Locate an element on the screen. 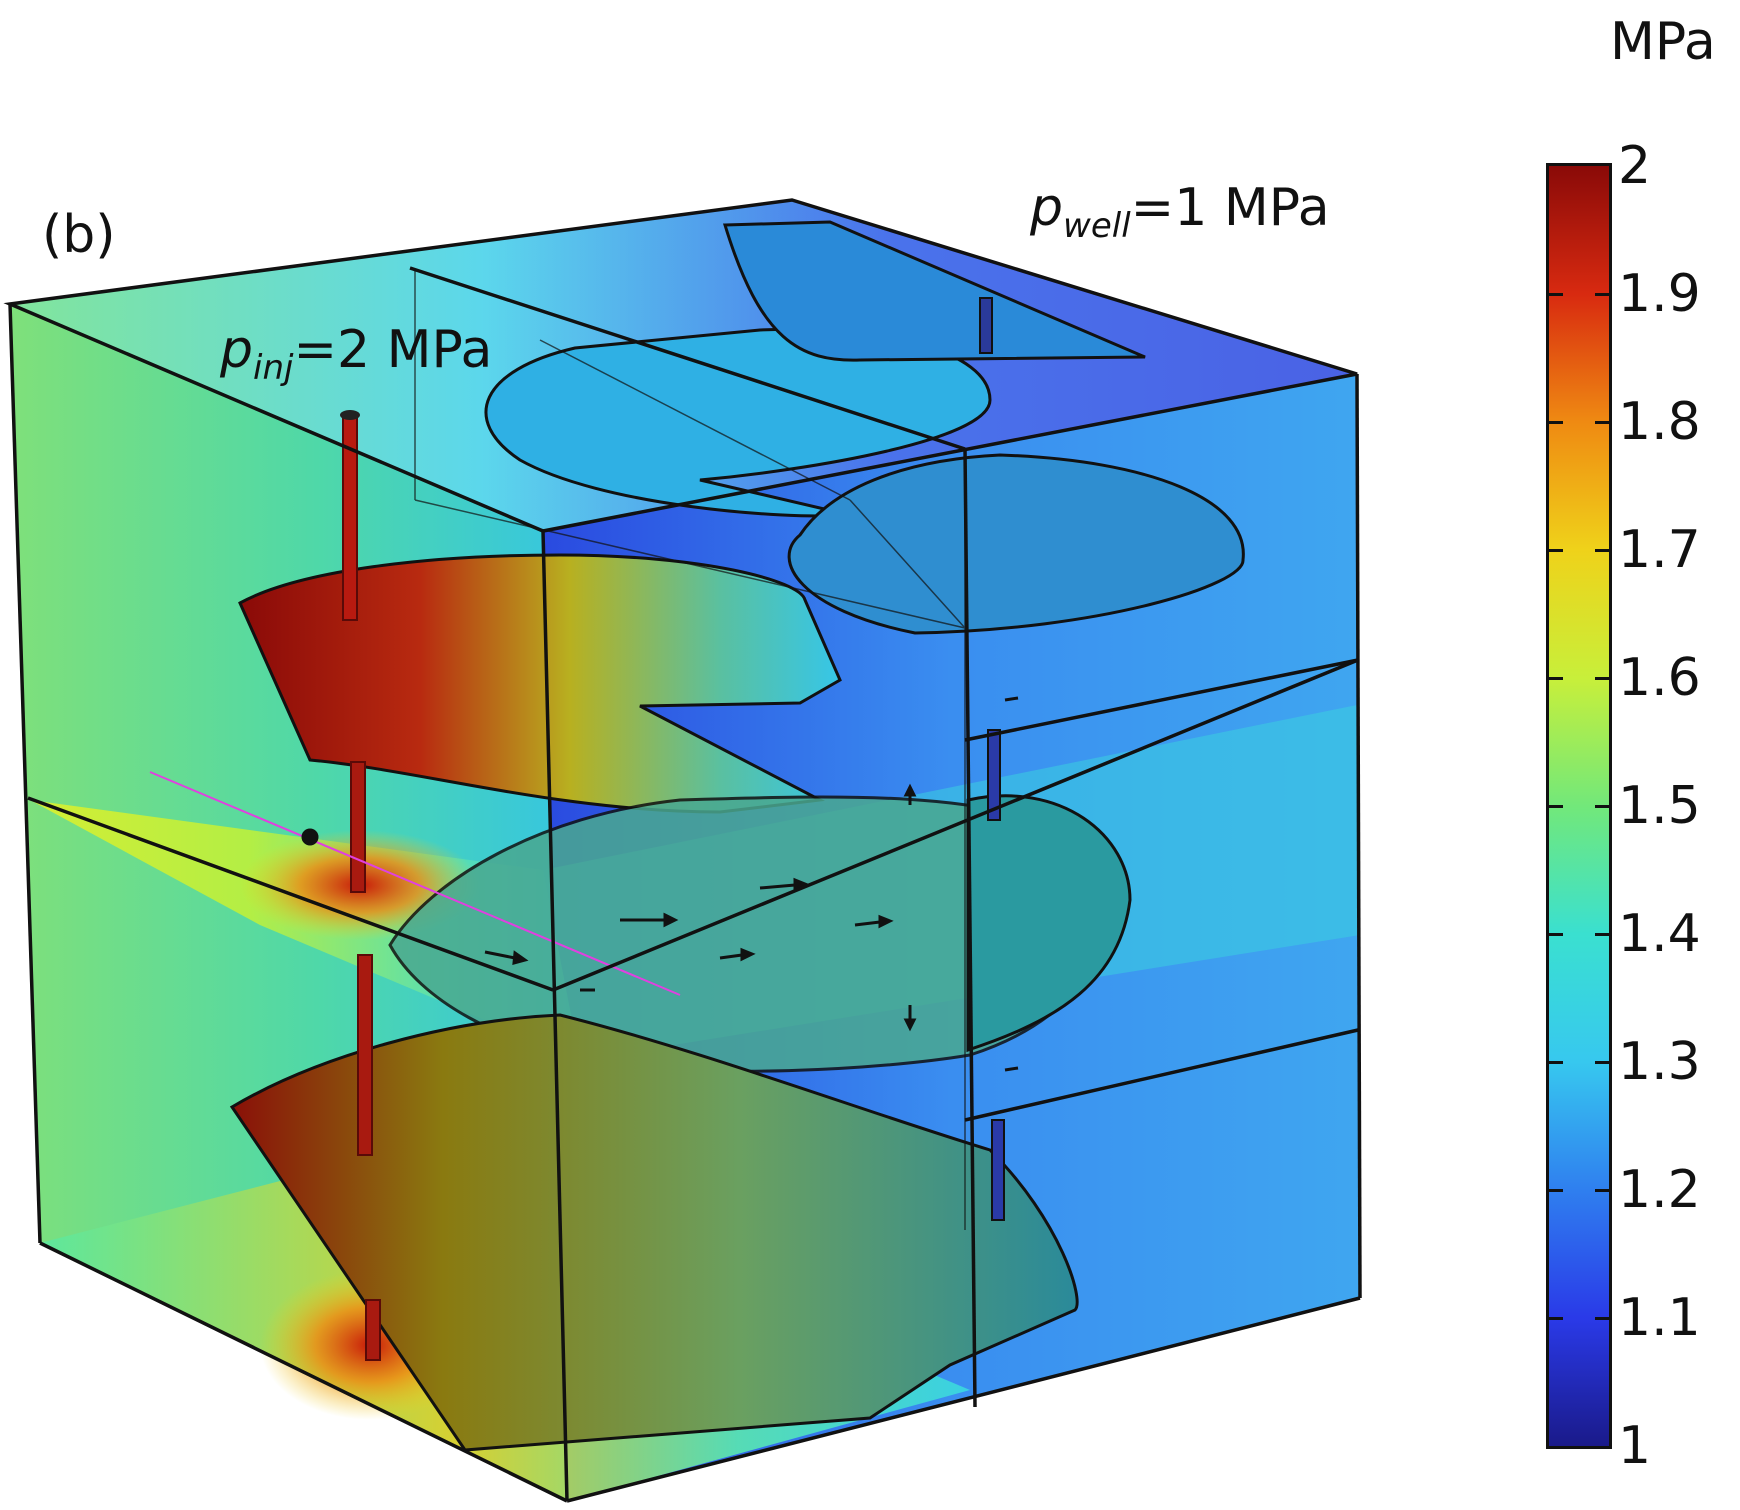 The width and height of the screenshot is (1740, 1510). fracture-upper-right is located at coordinates (1016, 544).